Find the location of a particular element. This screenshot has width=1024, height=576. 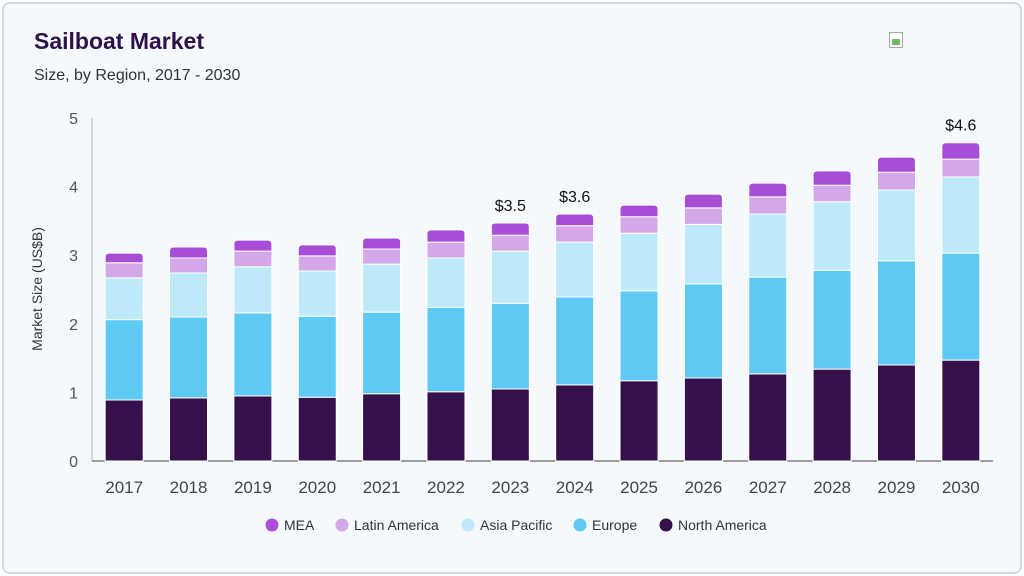

bar-total-label: $3.5 is located at coordinates (510, 206).